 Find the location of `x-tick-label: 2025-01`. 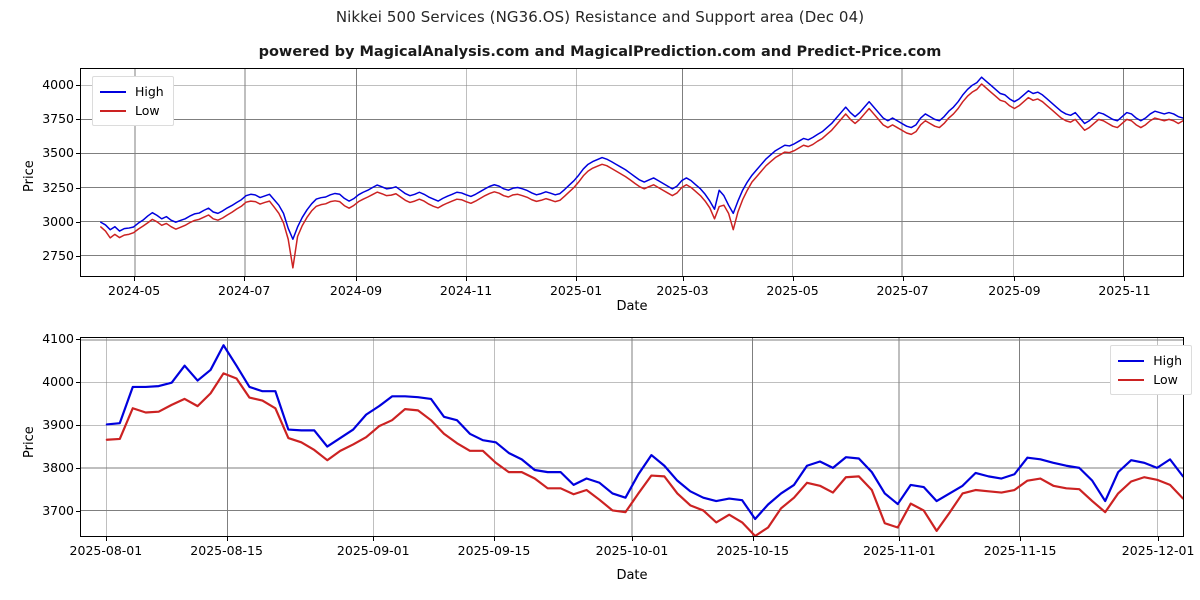

x-tick-label: 2025-01 is located at coordinates (576, 290).